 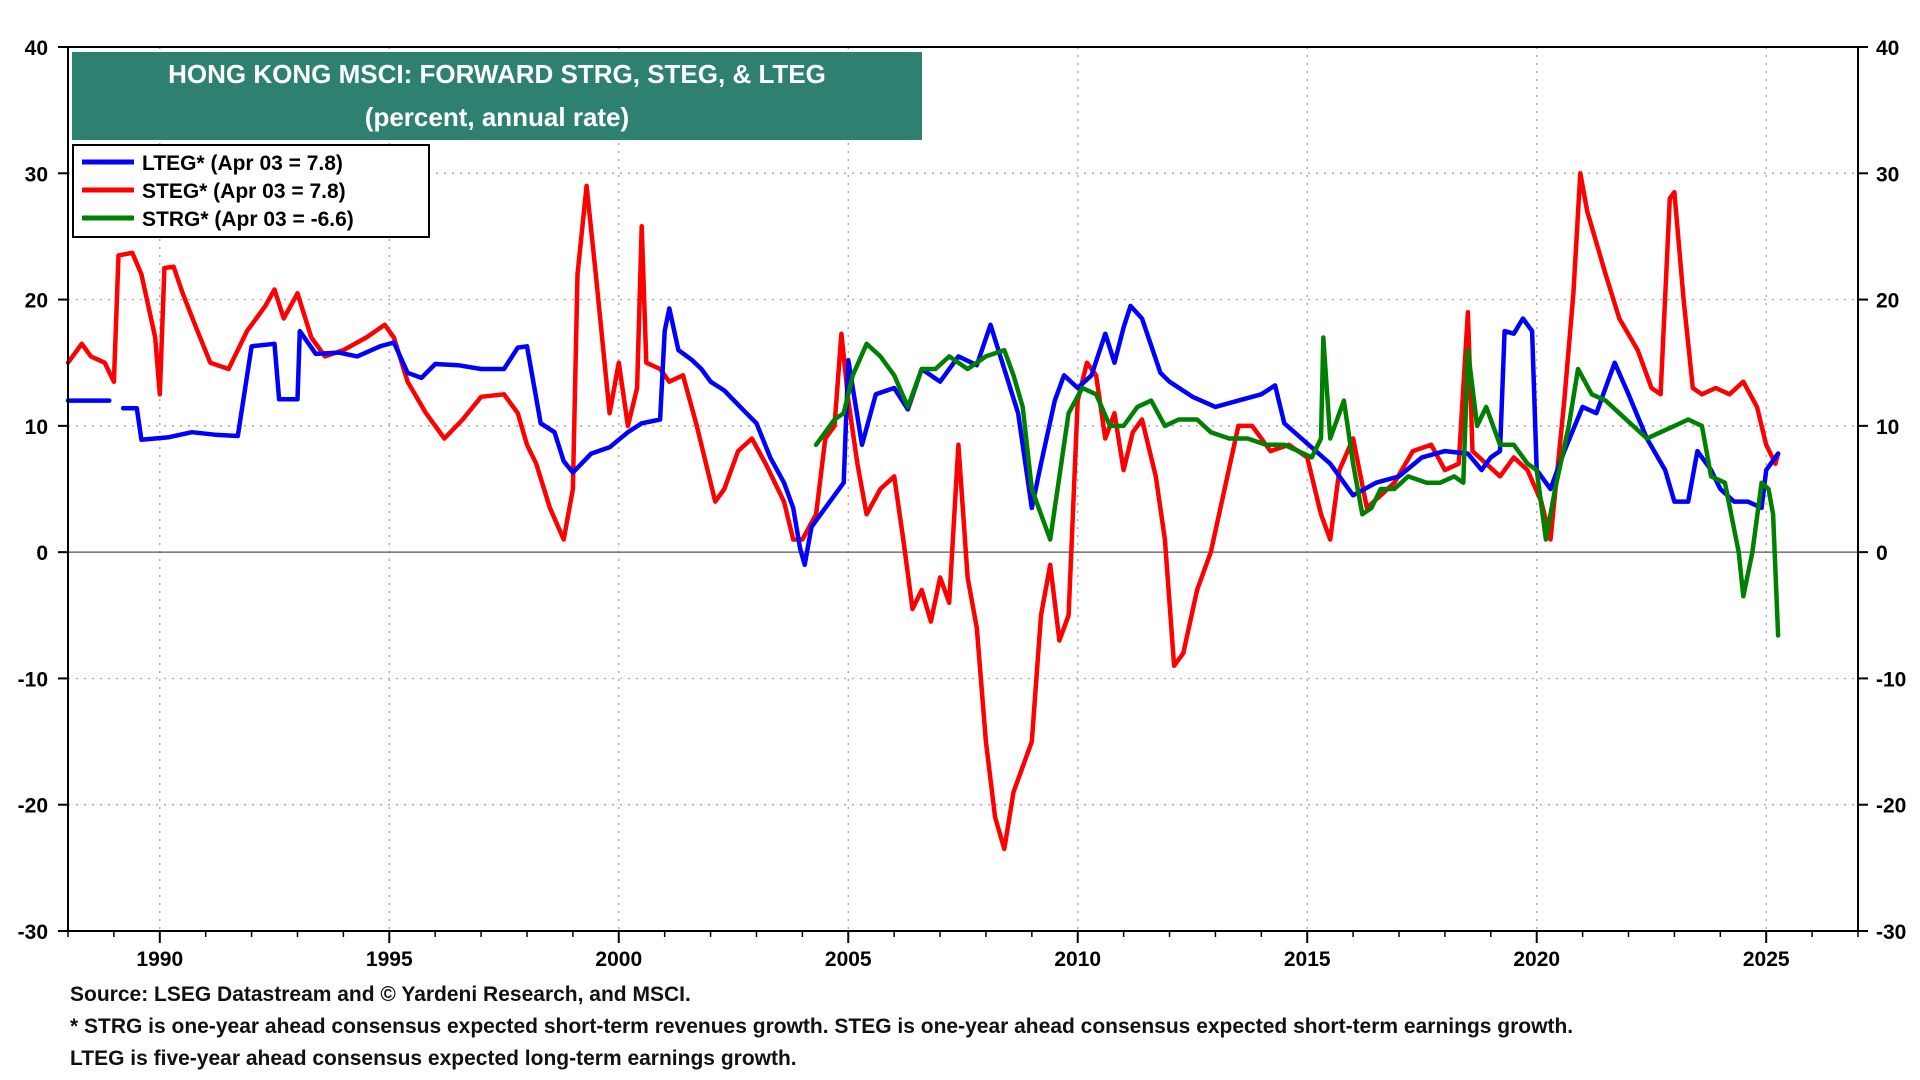 I want to click on x-tick-label: 2020, so click(x=1536, y=959).